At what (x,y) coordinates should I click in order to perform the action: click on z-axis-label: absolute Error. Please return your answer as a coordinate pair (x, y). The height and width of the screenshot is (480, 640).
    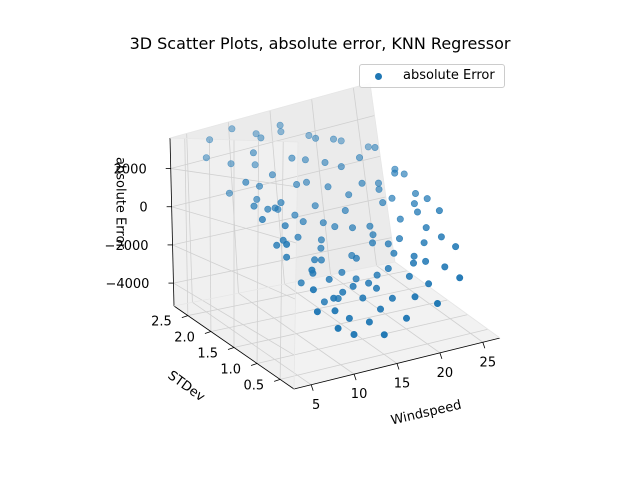
    Looking at the image, I should click on (120, 203).